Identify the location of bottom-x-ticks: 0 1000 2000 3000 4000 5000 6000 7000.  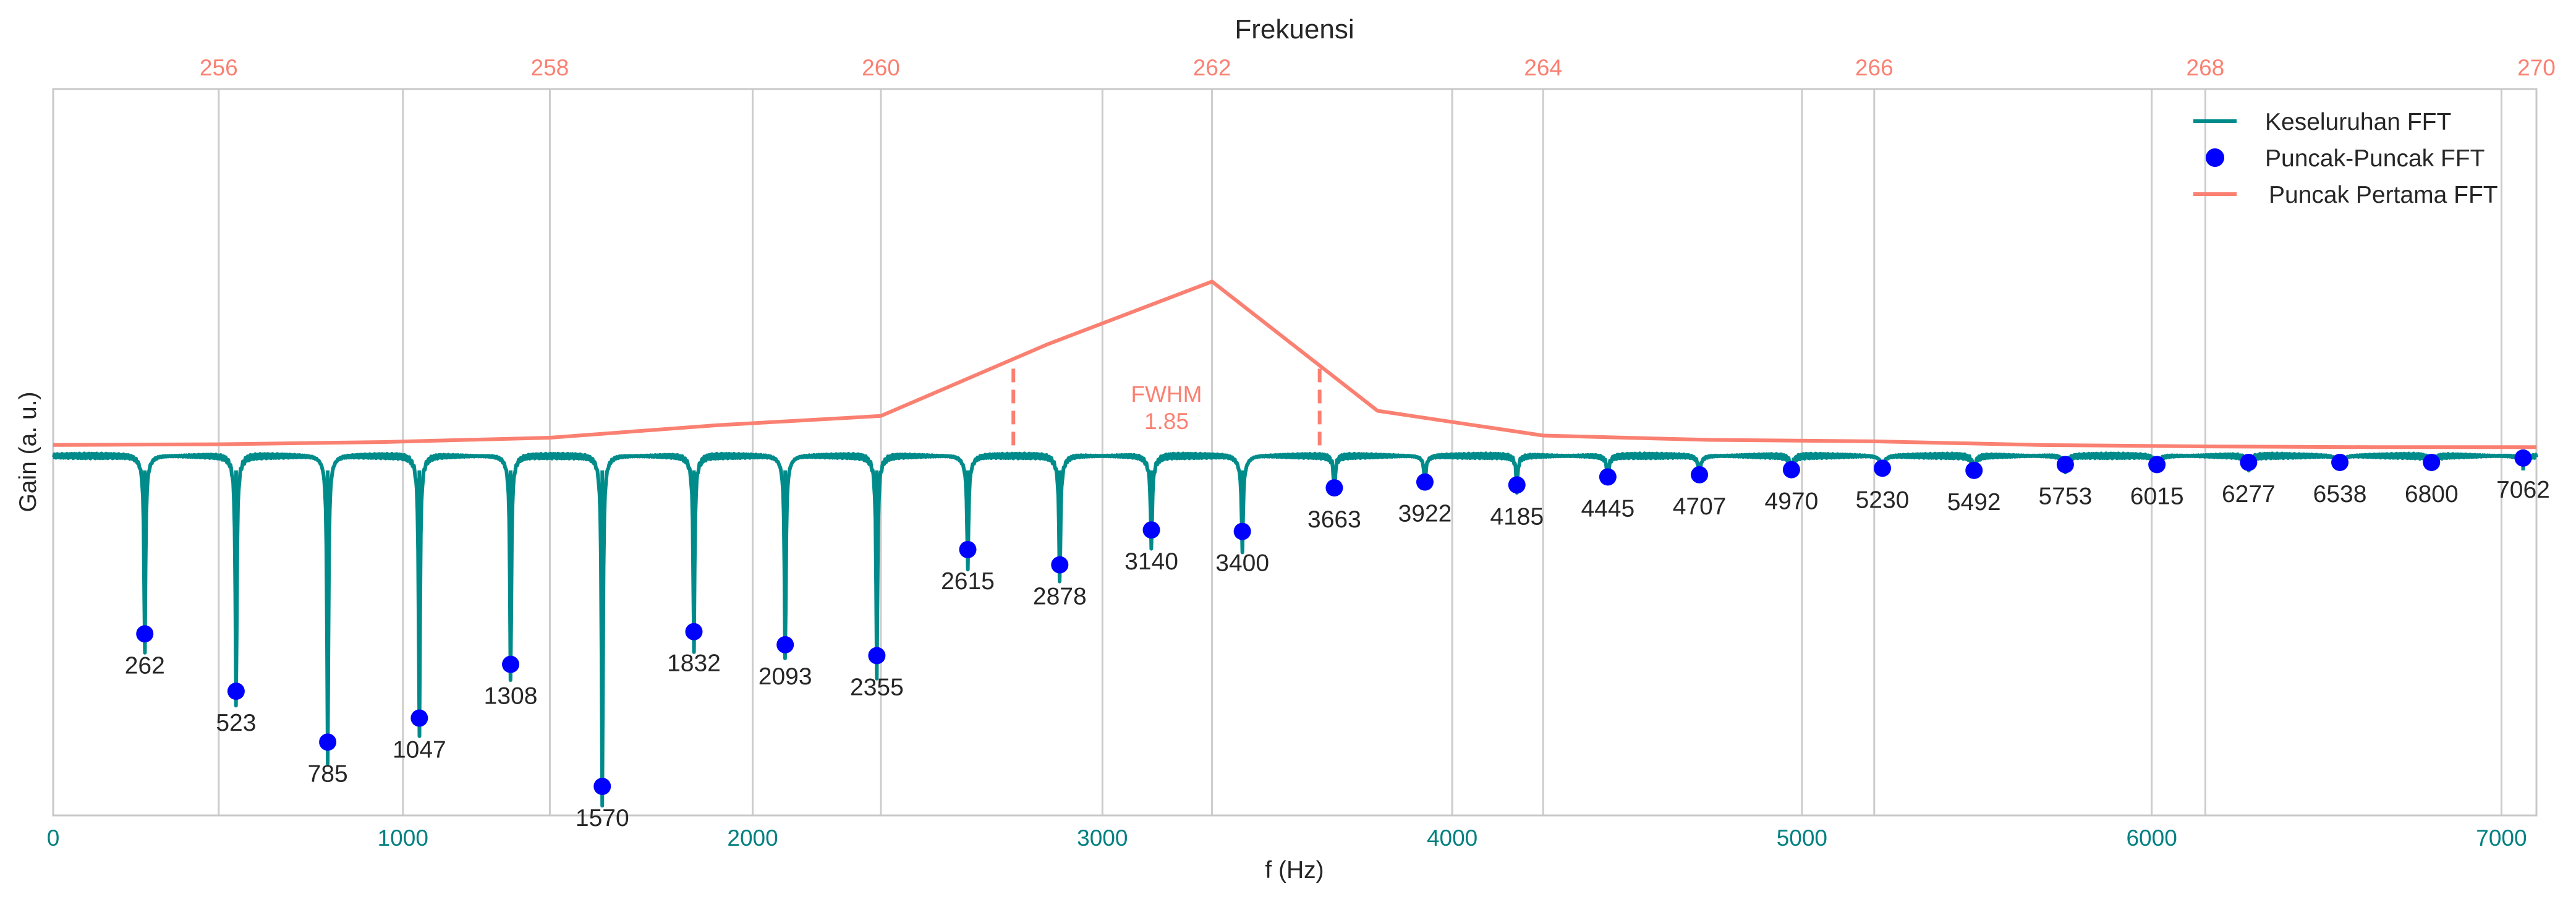
(1287, 838).